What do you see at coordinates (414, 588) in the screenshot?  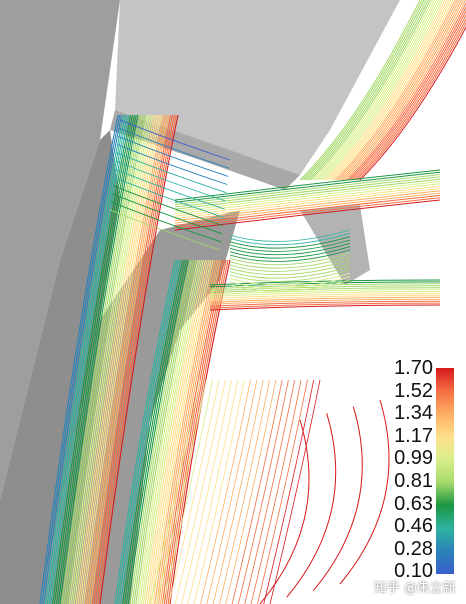 I see `watermark-text: 知乎 @朱立新` at bounding box center [414, 588].